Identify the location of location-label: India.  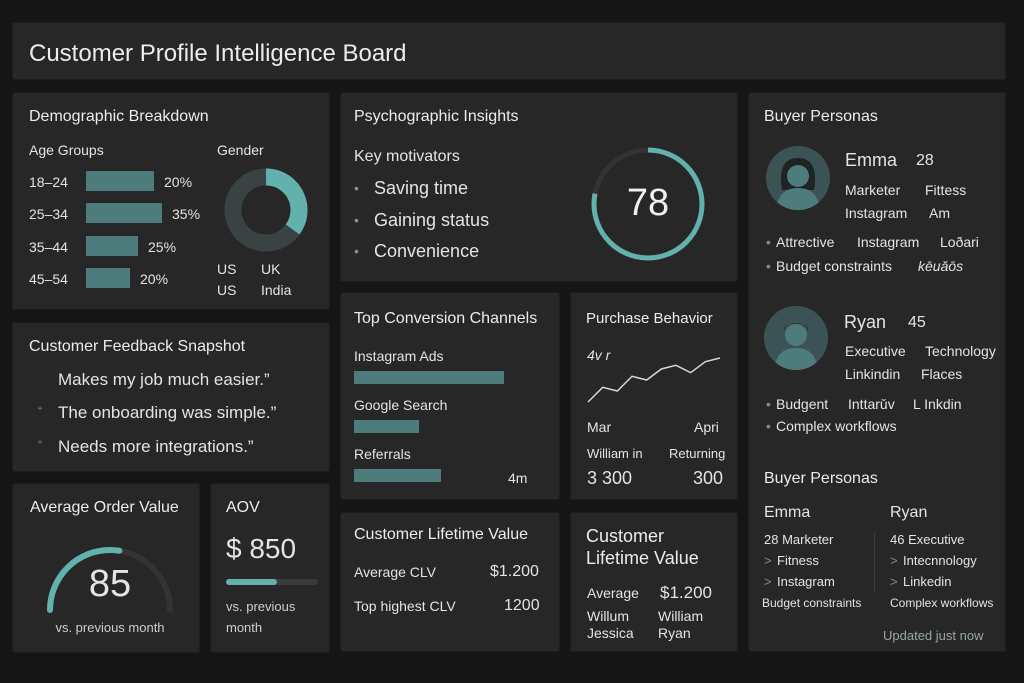
(276, 290).